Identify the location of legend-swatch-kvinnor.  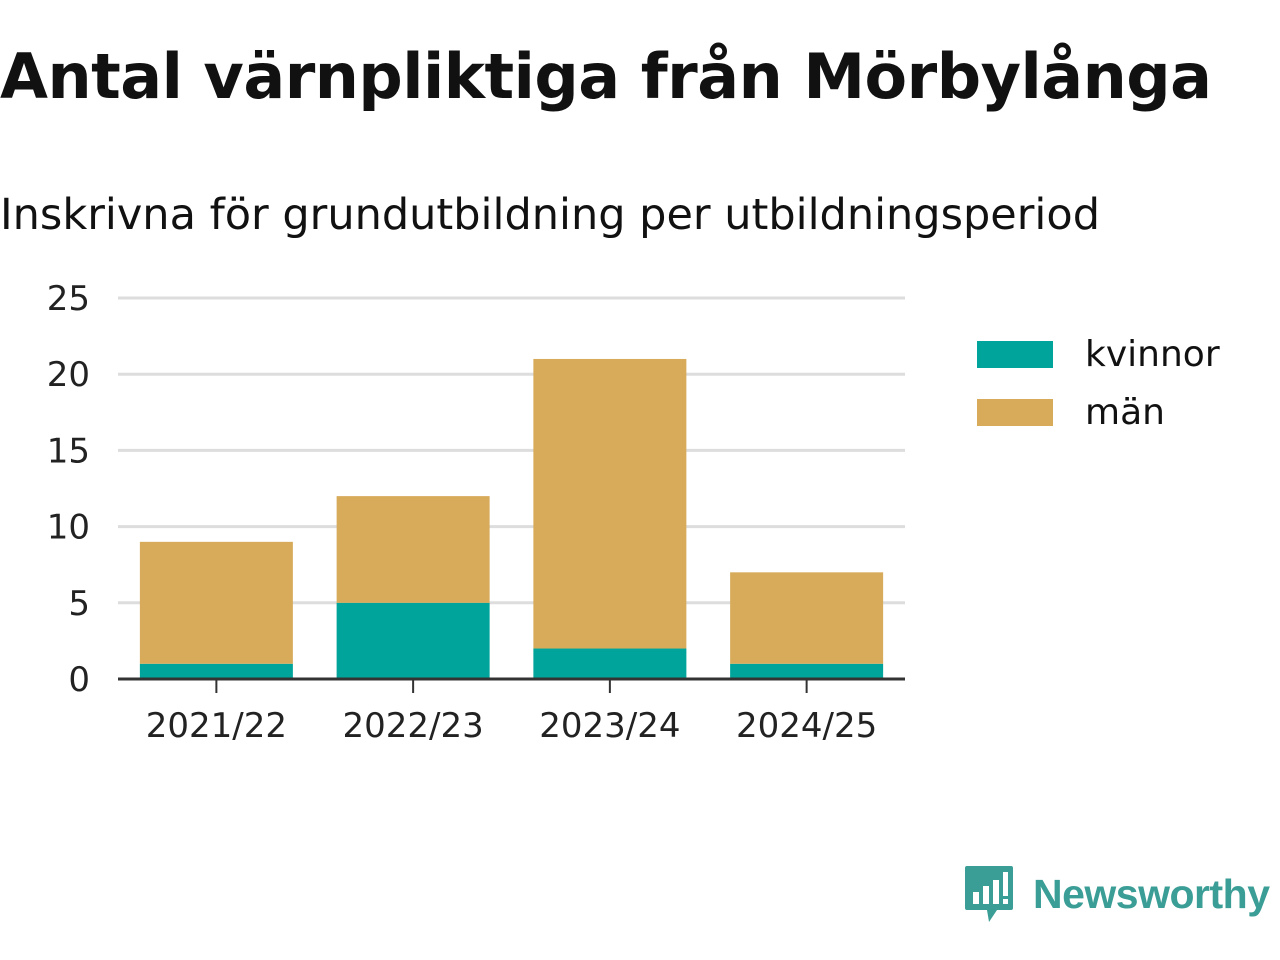
(1015, 354).